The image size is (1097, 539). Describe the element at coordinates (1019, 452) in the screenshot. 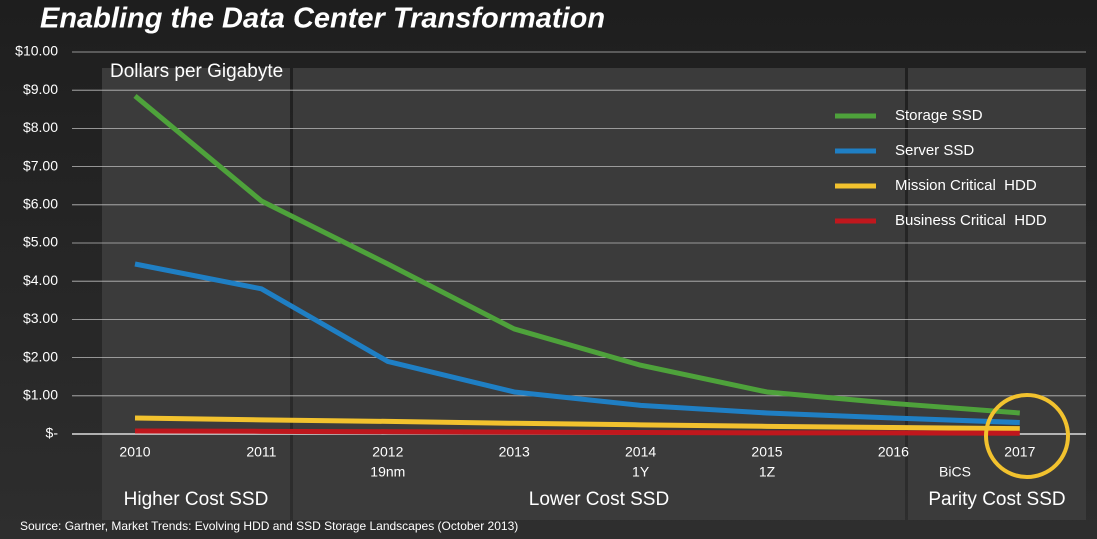

I see `x-tick-label: 2017` at that location.